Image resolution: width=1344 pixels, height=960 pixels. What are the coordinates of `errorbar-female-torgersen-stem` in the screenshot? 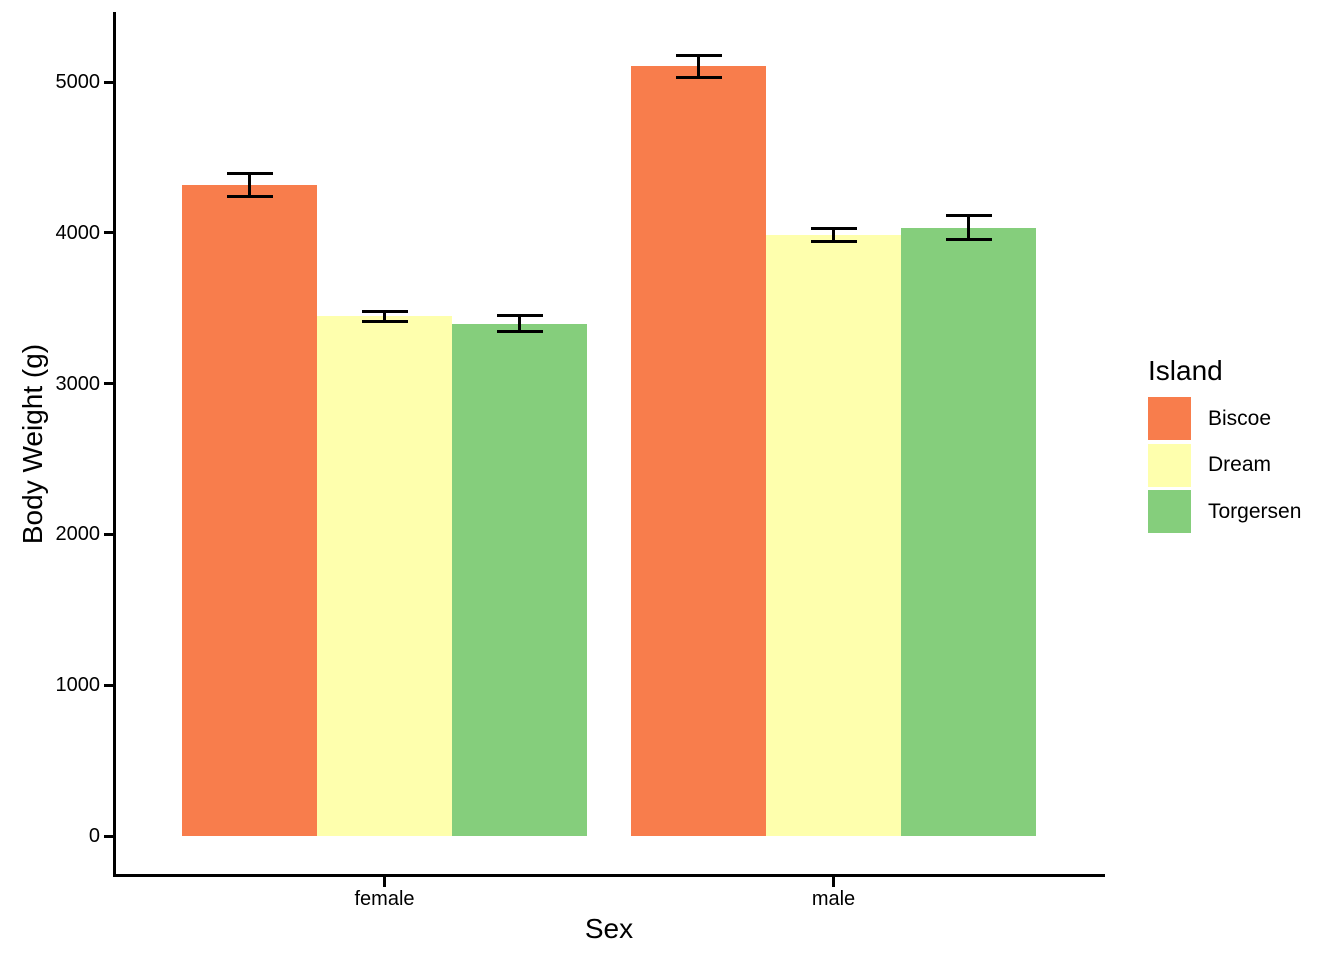 It's located at (519, 323).